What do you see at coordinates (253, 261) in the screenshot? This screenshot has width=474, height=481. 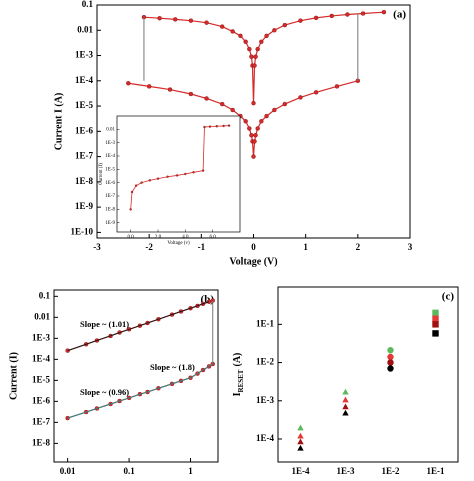 I see `x-axis-label: Voltage (V)` at bounding box center [253, 261].